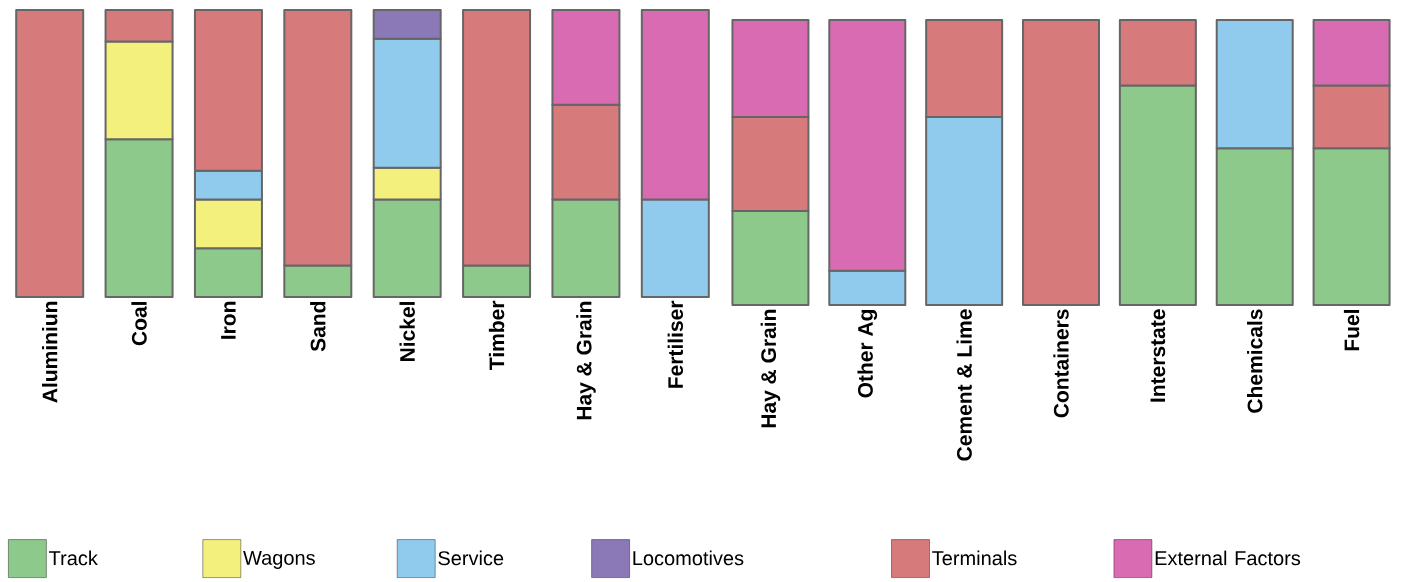  Describe the element at coordinates (688, 558) in the screenshot. I see `legend-label: Locomotives` at that location.